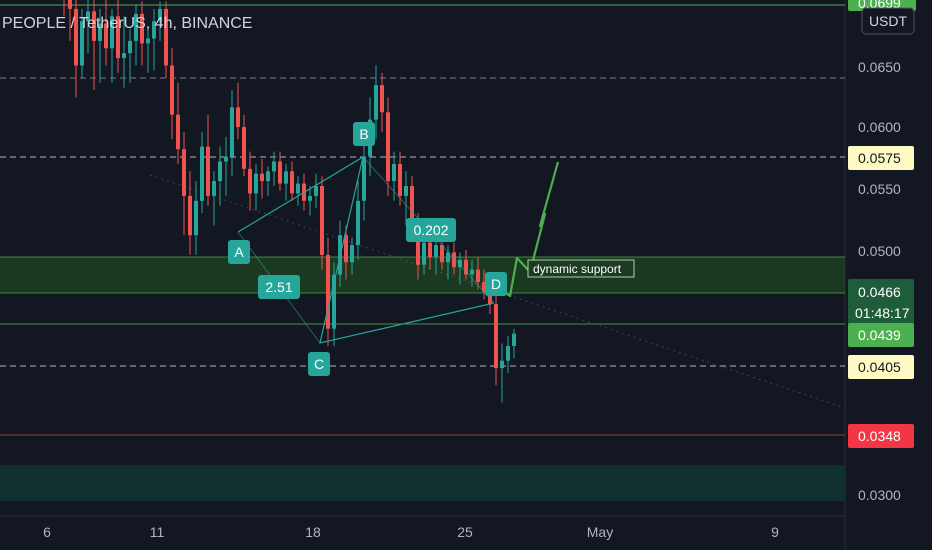 The height and width of the screenshot is (550, 932). What do you see at coordinates (465, 532) in the screenshot?
I see `time-tick-25: 25` at bounding box center [465, 532].